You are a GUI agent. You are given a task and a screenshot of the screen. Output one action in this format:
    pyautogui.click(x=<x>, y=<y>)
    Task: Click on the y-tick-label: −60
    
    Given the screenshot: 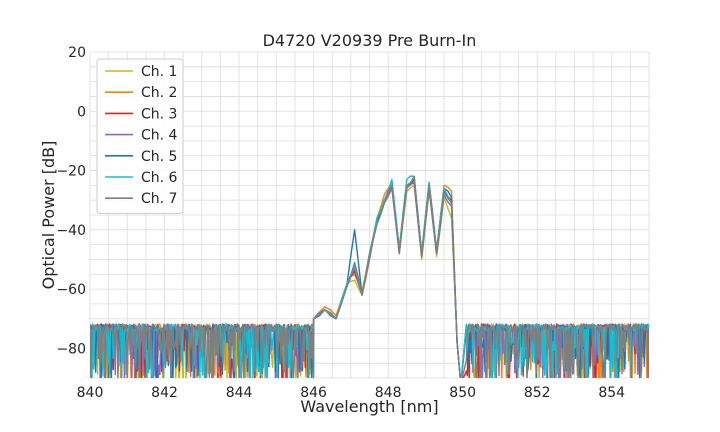 What is the action you would take?
    pyautogui.click(x=71, y=290)
    